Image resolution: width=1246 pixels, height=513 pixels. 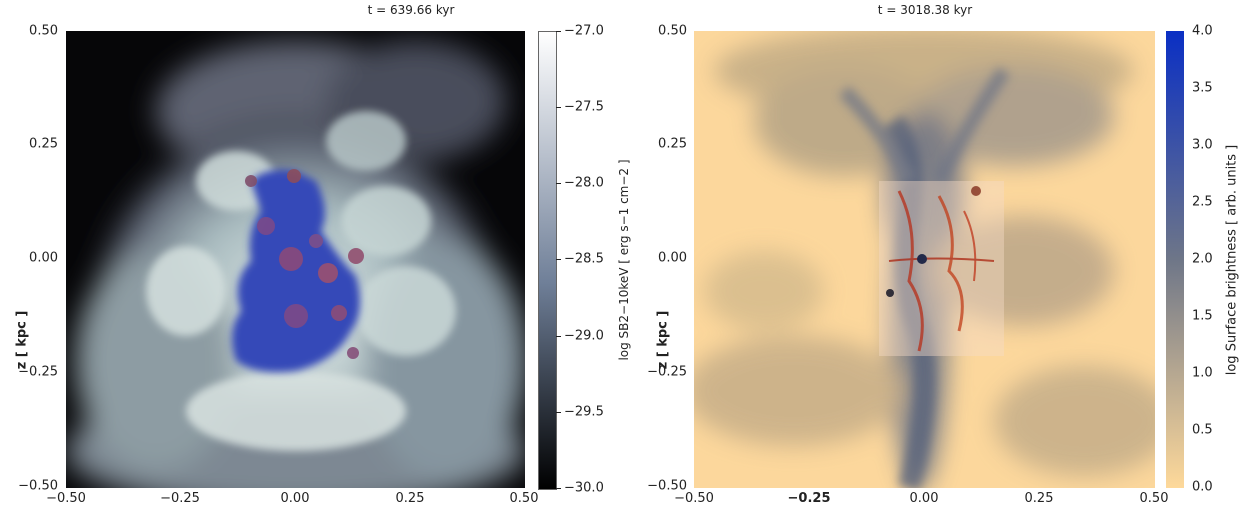 I want to click on right-cbar-tick: 4.0, so click(x=1202, y=31).